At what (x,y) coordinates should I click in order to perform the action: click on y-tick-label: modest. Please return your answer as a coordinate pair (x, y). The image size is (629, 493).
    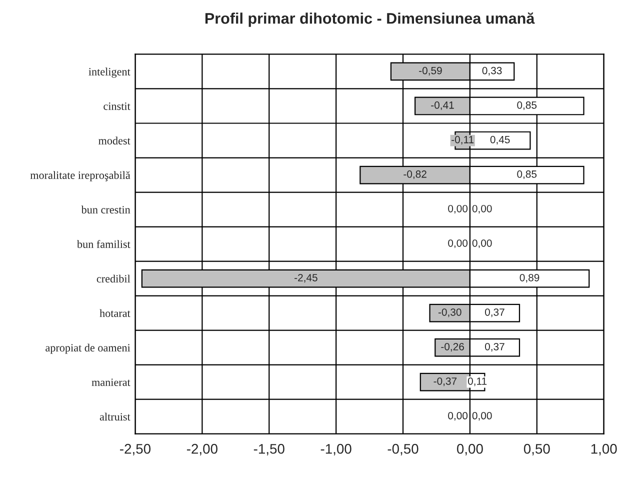
    Looking at the image, I should click on (114, 140).